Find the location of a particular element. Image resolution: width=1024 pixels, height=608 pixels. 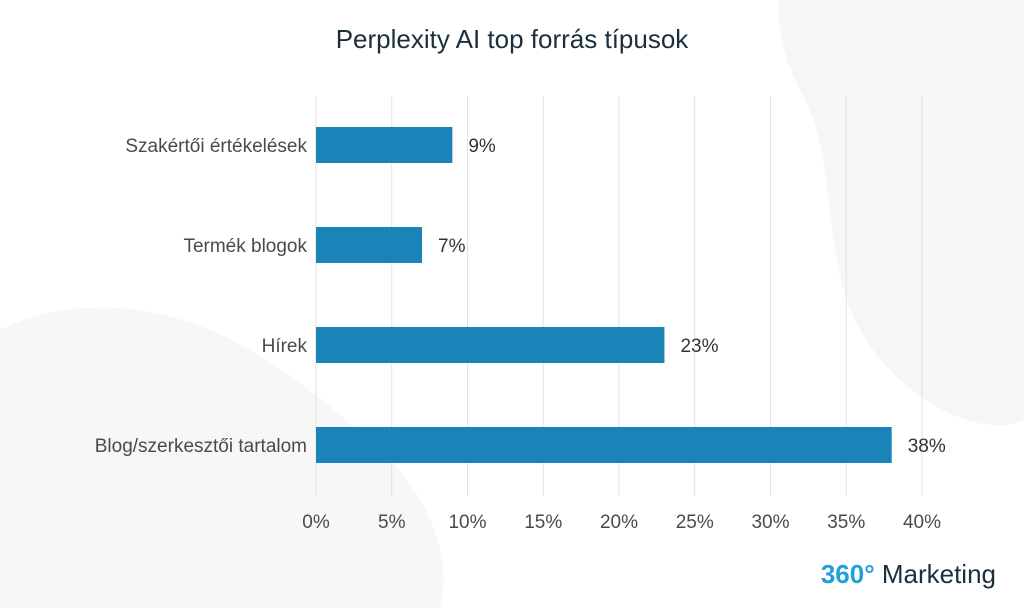

x-tick-label: 5% is located at coordinates (392, 522).